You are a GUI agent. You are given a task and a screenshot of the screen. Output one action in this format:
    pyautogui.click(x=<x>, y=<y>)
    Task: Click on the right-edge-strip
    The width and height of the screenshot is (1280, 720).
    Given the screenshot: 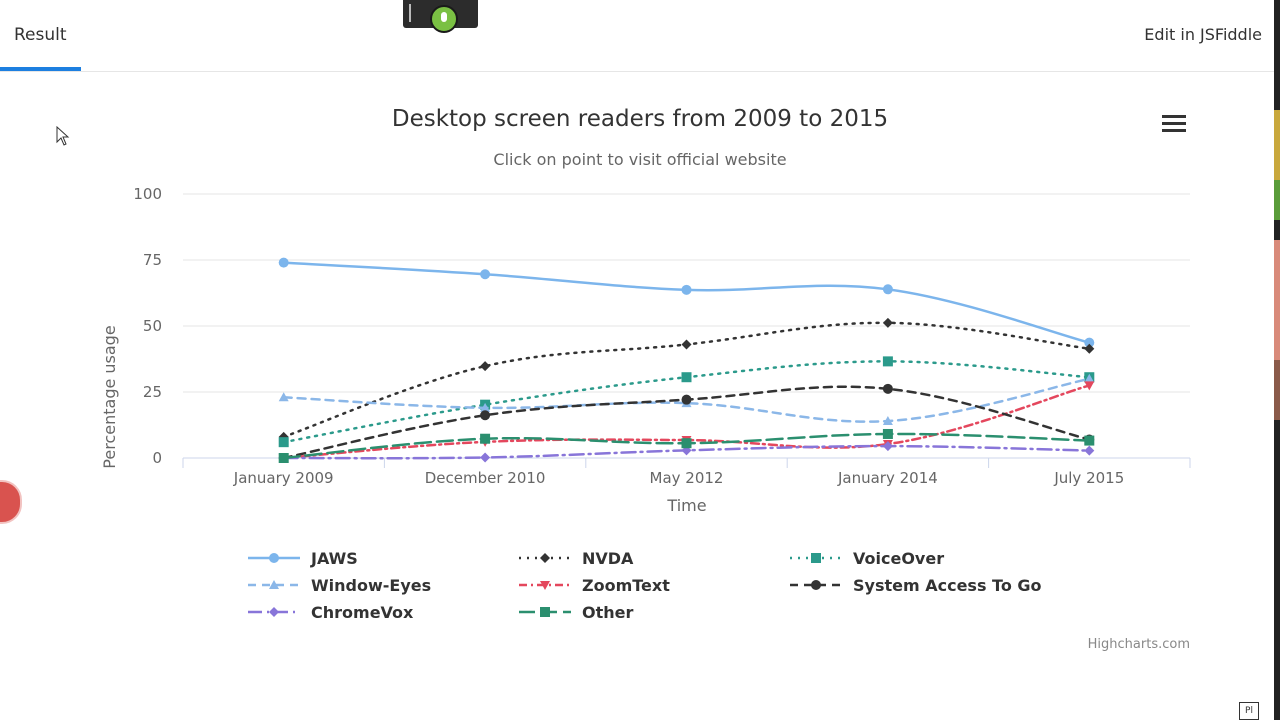 What is the action you would take?
    pyautogui.click(x=1277, y=360)
    